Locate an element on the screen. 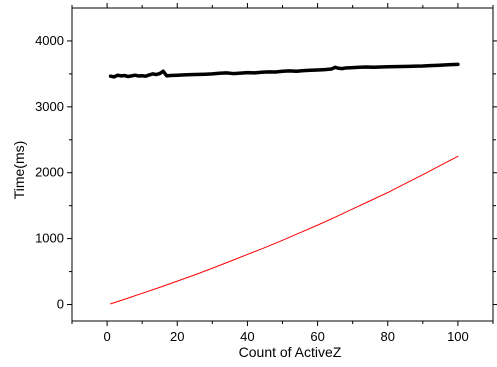 The image size is (497, 367). y-tick-label: 4000 is located at coordinates (49, 40).